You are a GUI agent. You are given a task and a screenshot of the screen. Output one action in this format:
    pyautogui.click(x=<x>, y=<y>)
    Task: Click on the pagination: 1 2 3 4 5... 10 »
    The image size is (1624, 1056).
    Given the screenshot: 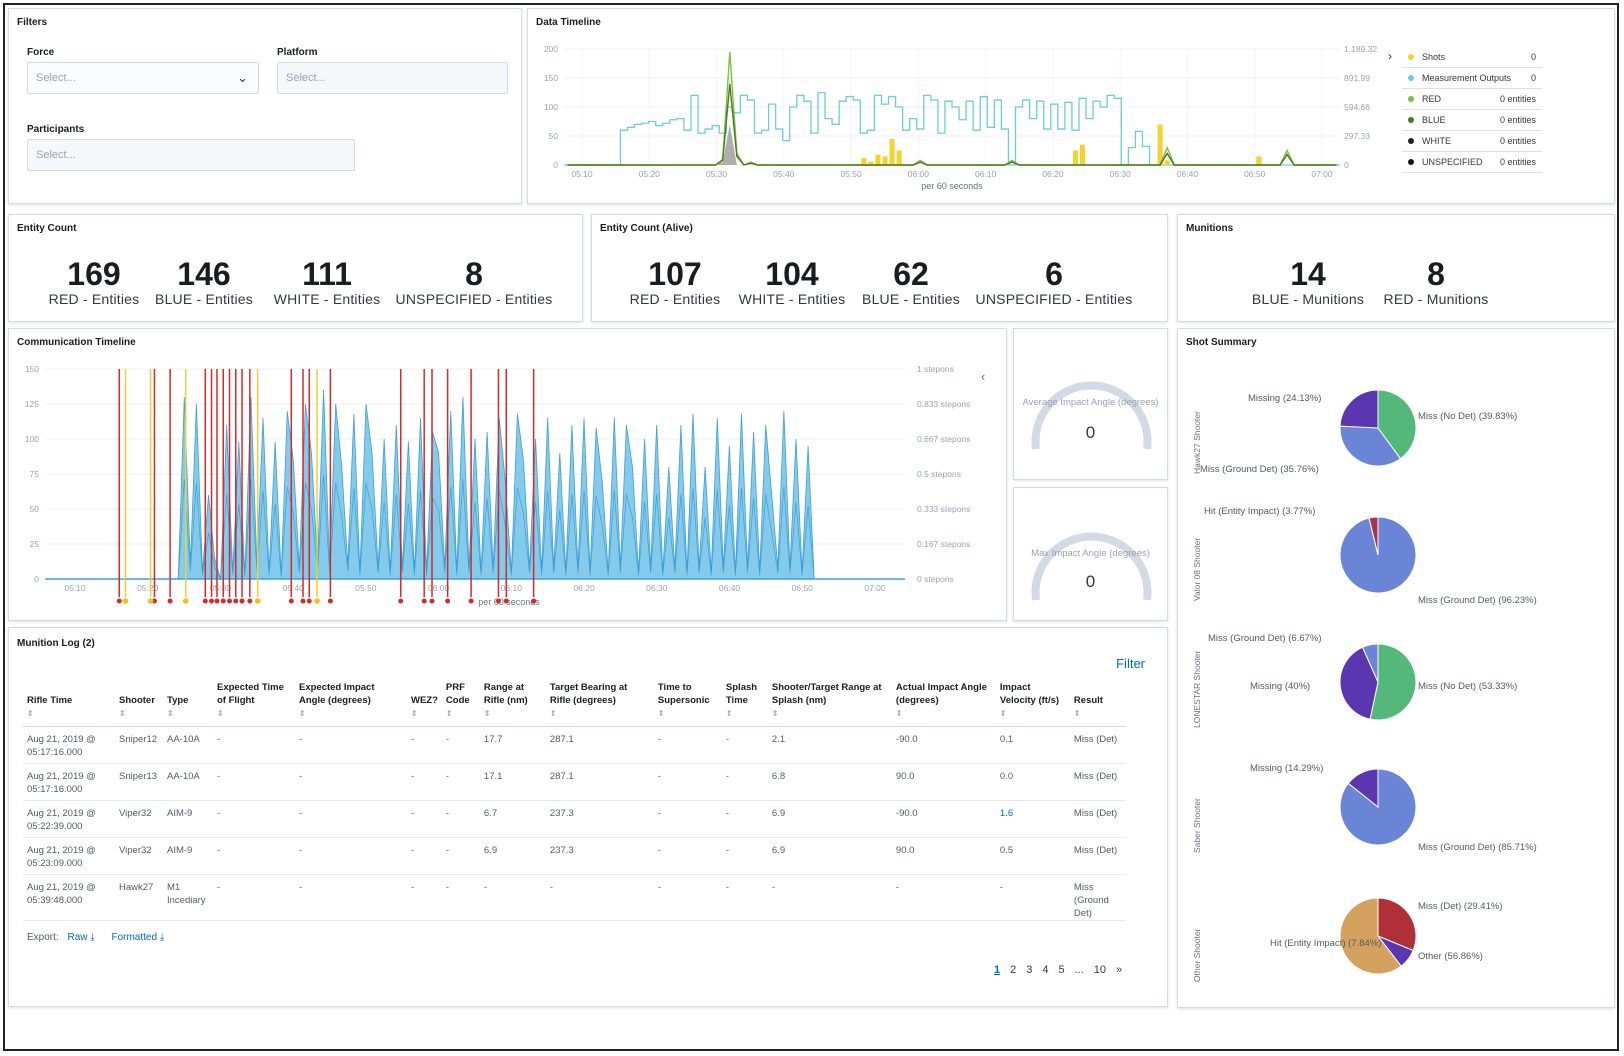 What is the action you would take?
    pyautogui.click(x=1058, y=969)
    